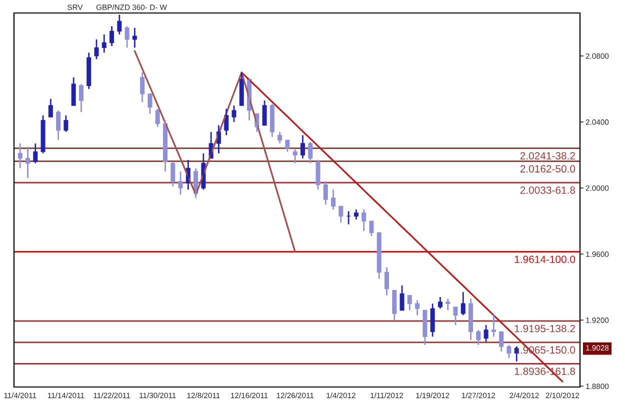 The height and width of the screenshot is (400, 625). I want to click on ref-line-label: 2.0241-38.2, so click(547, 156).